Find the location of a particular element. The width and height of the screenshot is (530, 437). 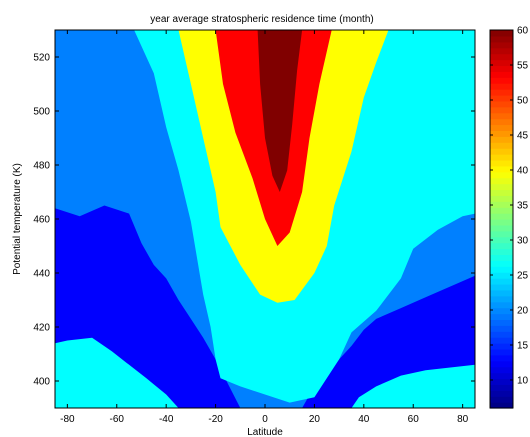

y-tick-label: 460 is located at coordinates (41, 220).